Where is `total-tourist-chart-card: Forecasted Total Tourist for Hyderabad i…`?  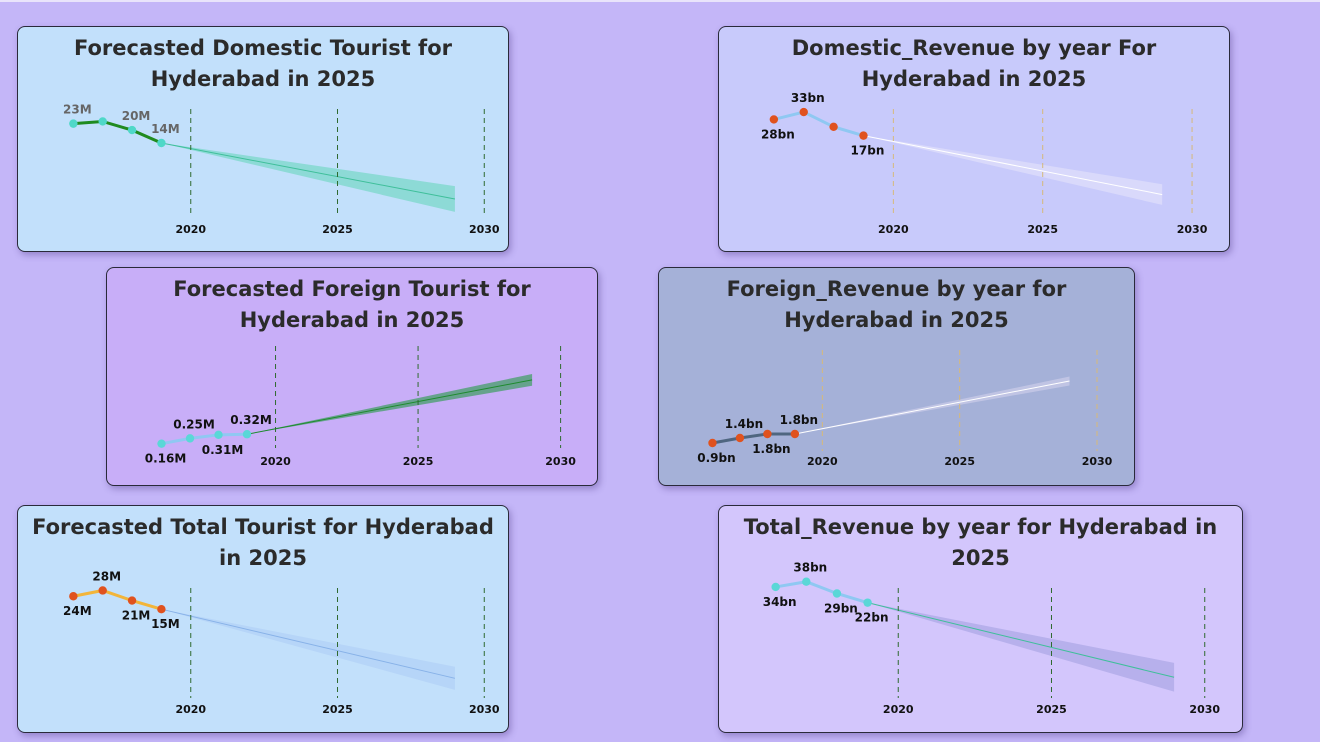
total-tourist-chart-card: Forecasted Total Tourist for Hyderabad i… is located at coordinates (263, 619).